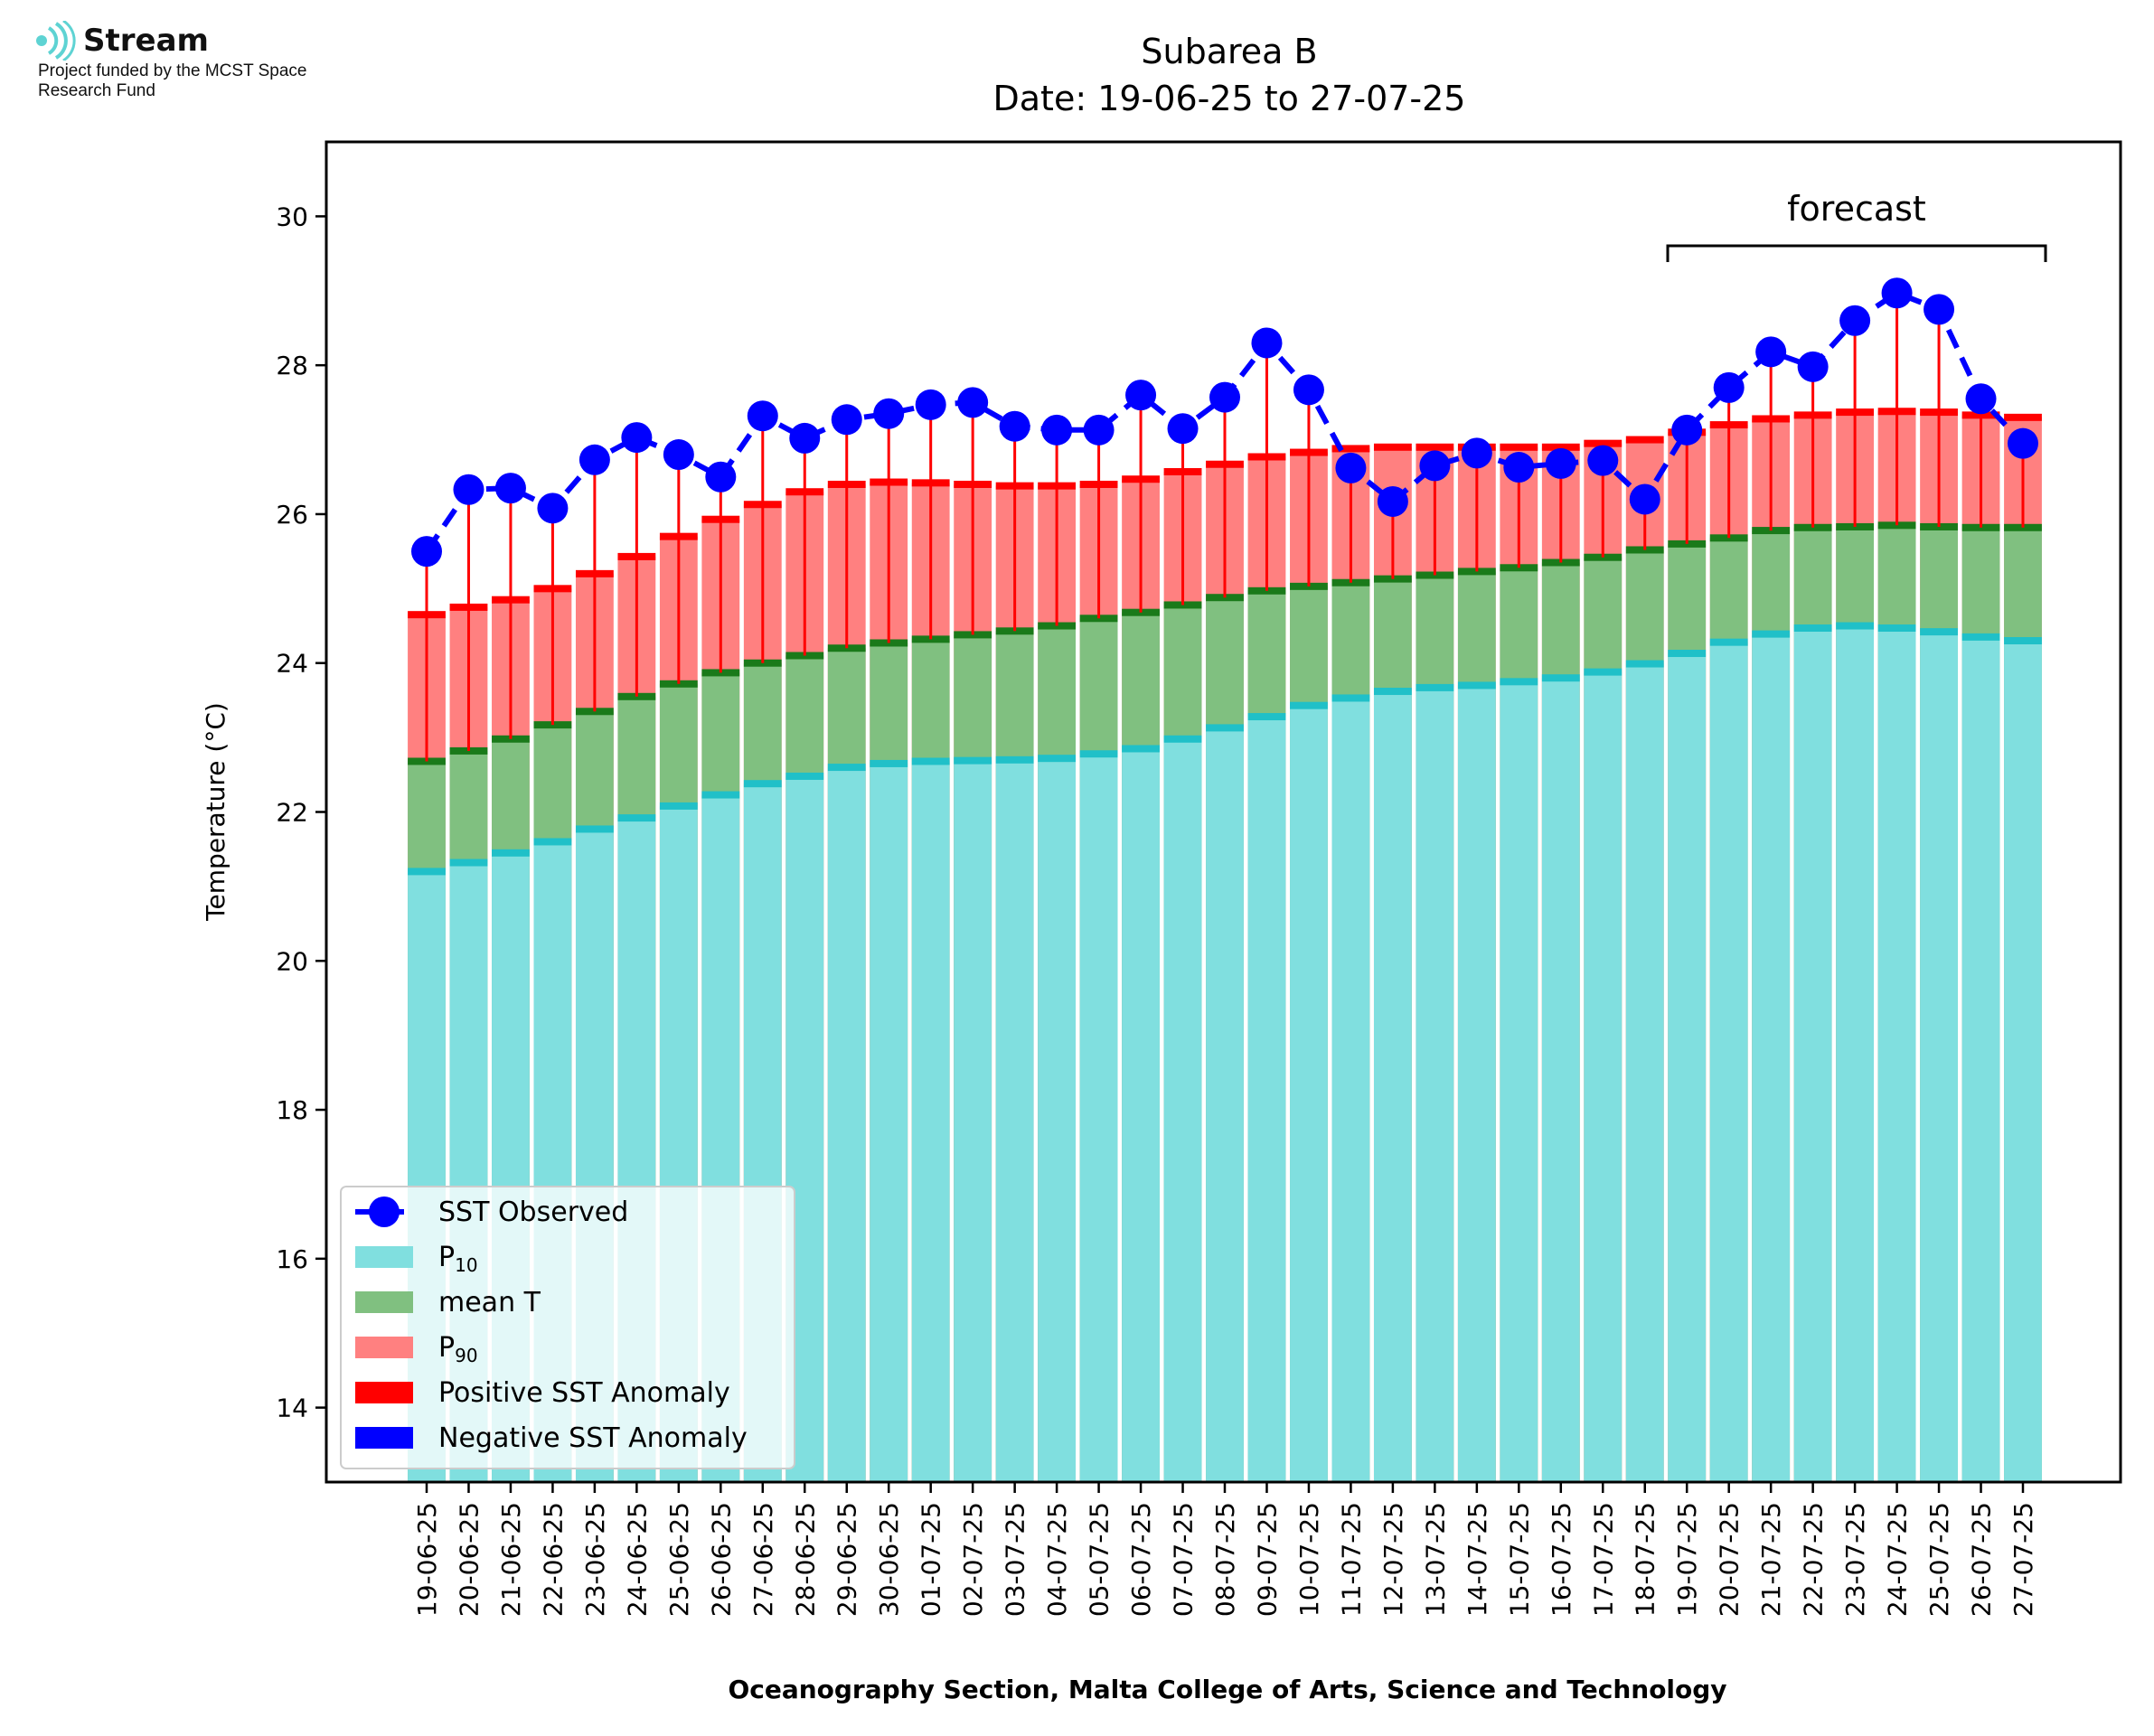 The height and width of the screenshot is (1736, 2154). What do you see at coordinates (384, 1438) in the screenshot?
I see `legend-swatch-negative` at bounding box center [384, 1438].